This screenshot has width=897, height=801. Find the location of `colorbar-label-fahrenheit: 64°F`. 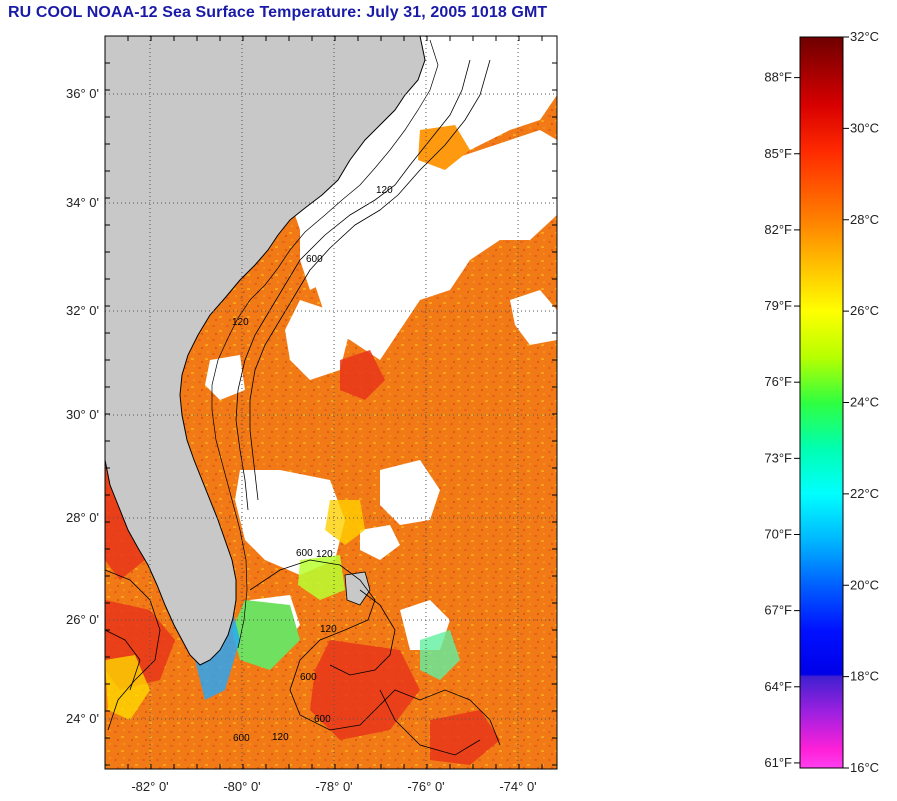

colorbar-label-fahrenheit: 64°F is located at coordinates (778, 686).